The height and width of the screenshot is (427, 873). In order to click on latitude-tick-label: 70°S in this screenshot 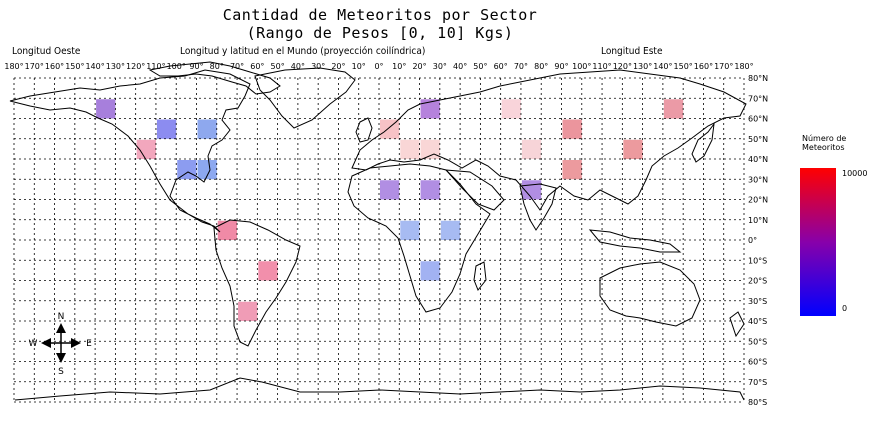, I will do `click(757, 382)`.